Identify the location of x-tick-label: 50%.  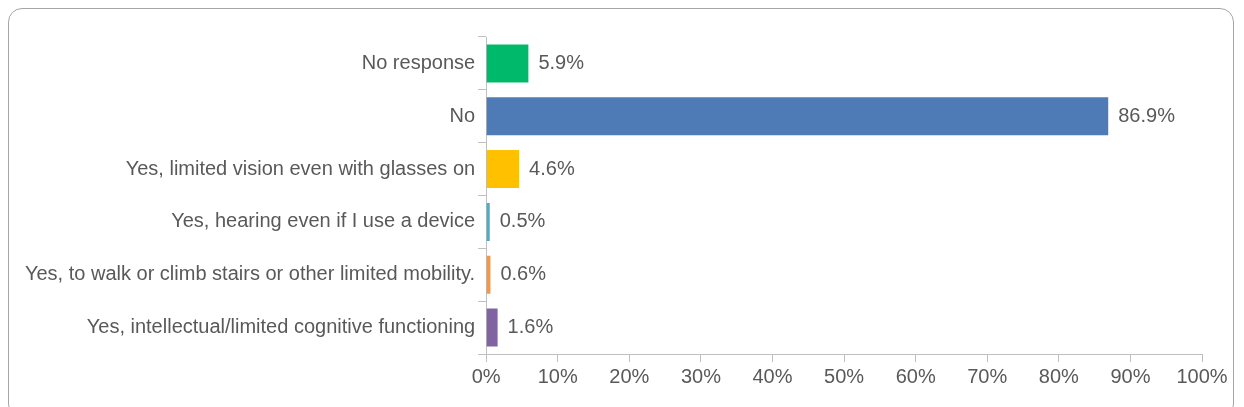
(844, 375).